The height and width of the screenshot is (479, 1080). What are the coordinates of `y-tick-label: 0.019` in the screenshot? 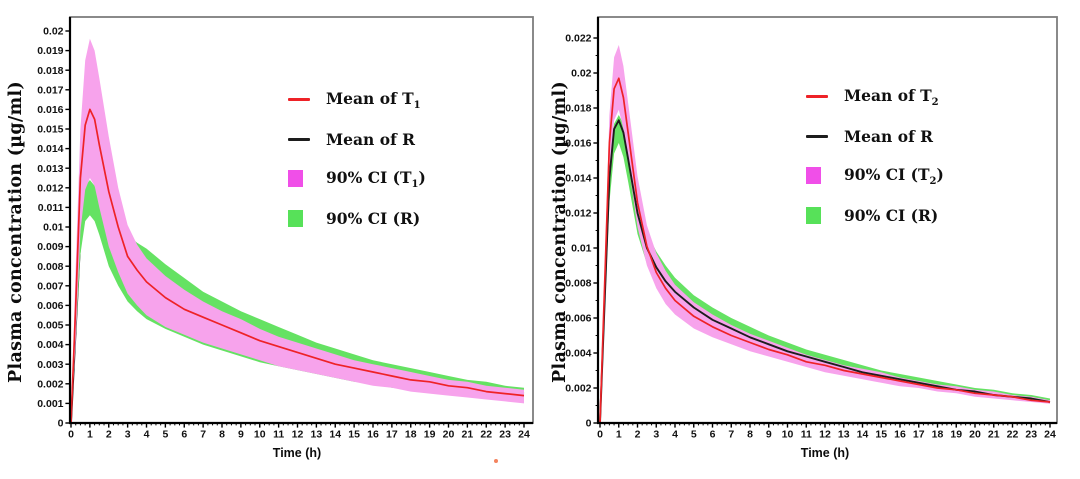 It's located at (50, 51).